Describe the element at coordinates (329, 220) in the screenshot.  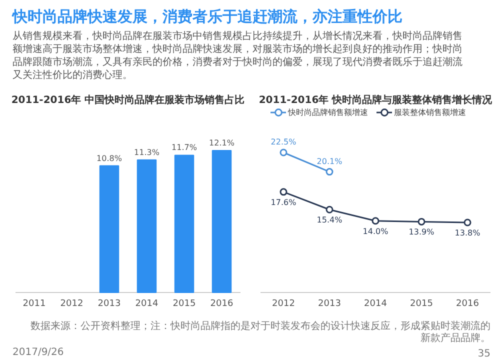
I see `data-label: 15.4%` at that location.